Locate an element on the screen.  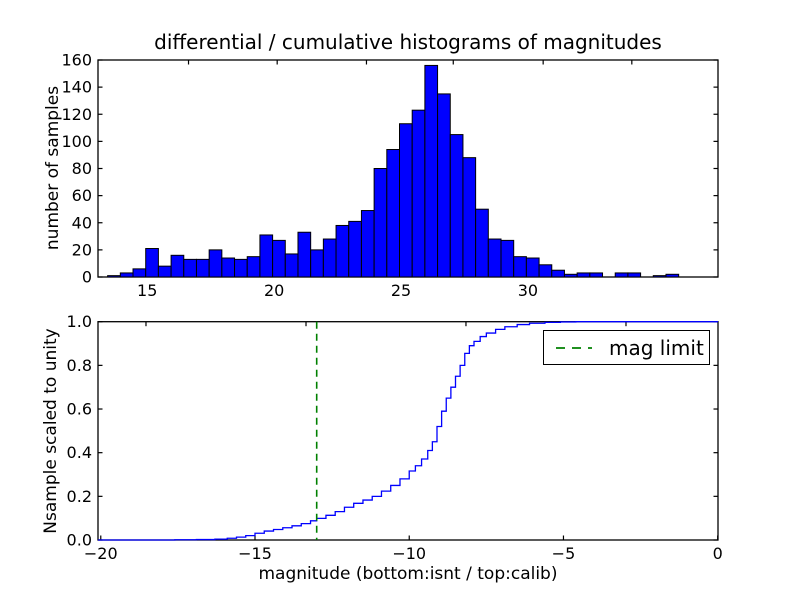
tick-label: 40 is located at coordinates (82, 222).